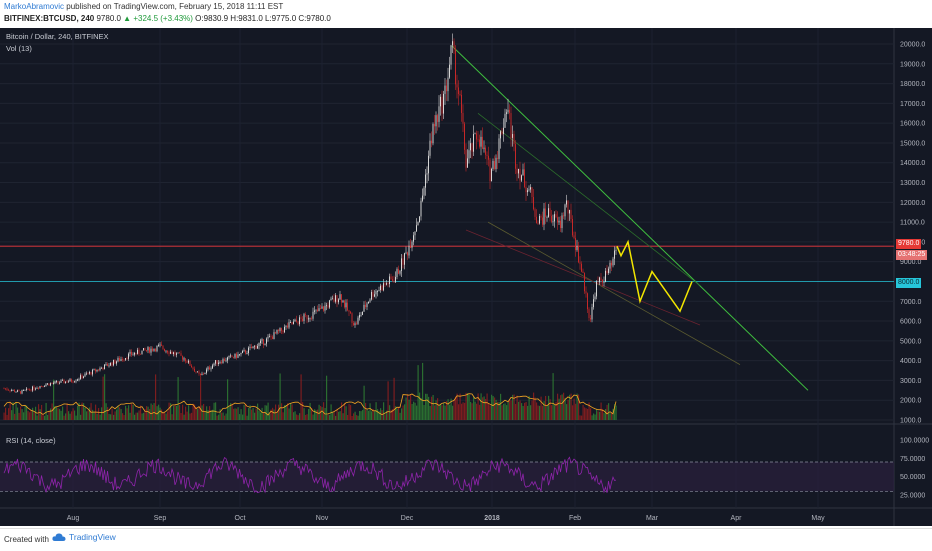  I want to click on price-tick-label: 4000.0, so click(911, 361).